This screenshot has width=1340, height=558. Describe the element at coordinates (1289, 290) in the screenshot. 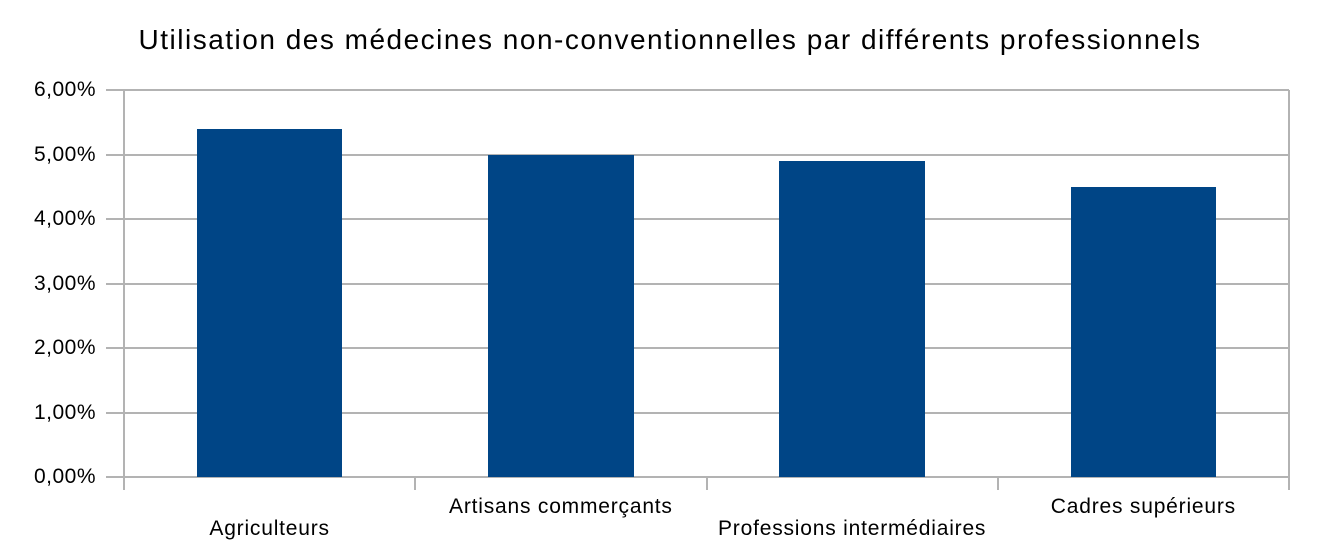

I see `plot-right-border` at that location.